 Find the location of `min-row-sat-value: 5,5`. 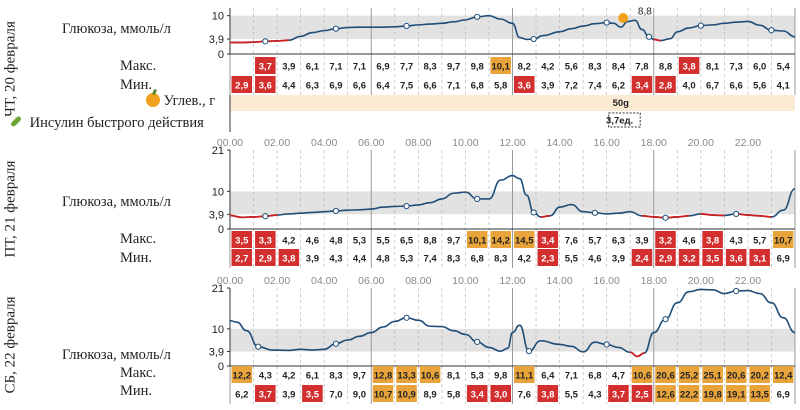

min-row-sat-value: 5,5 is located at coordinates (572, 395).